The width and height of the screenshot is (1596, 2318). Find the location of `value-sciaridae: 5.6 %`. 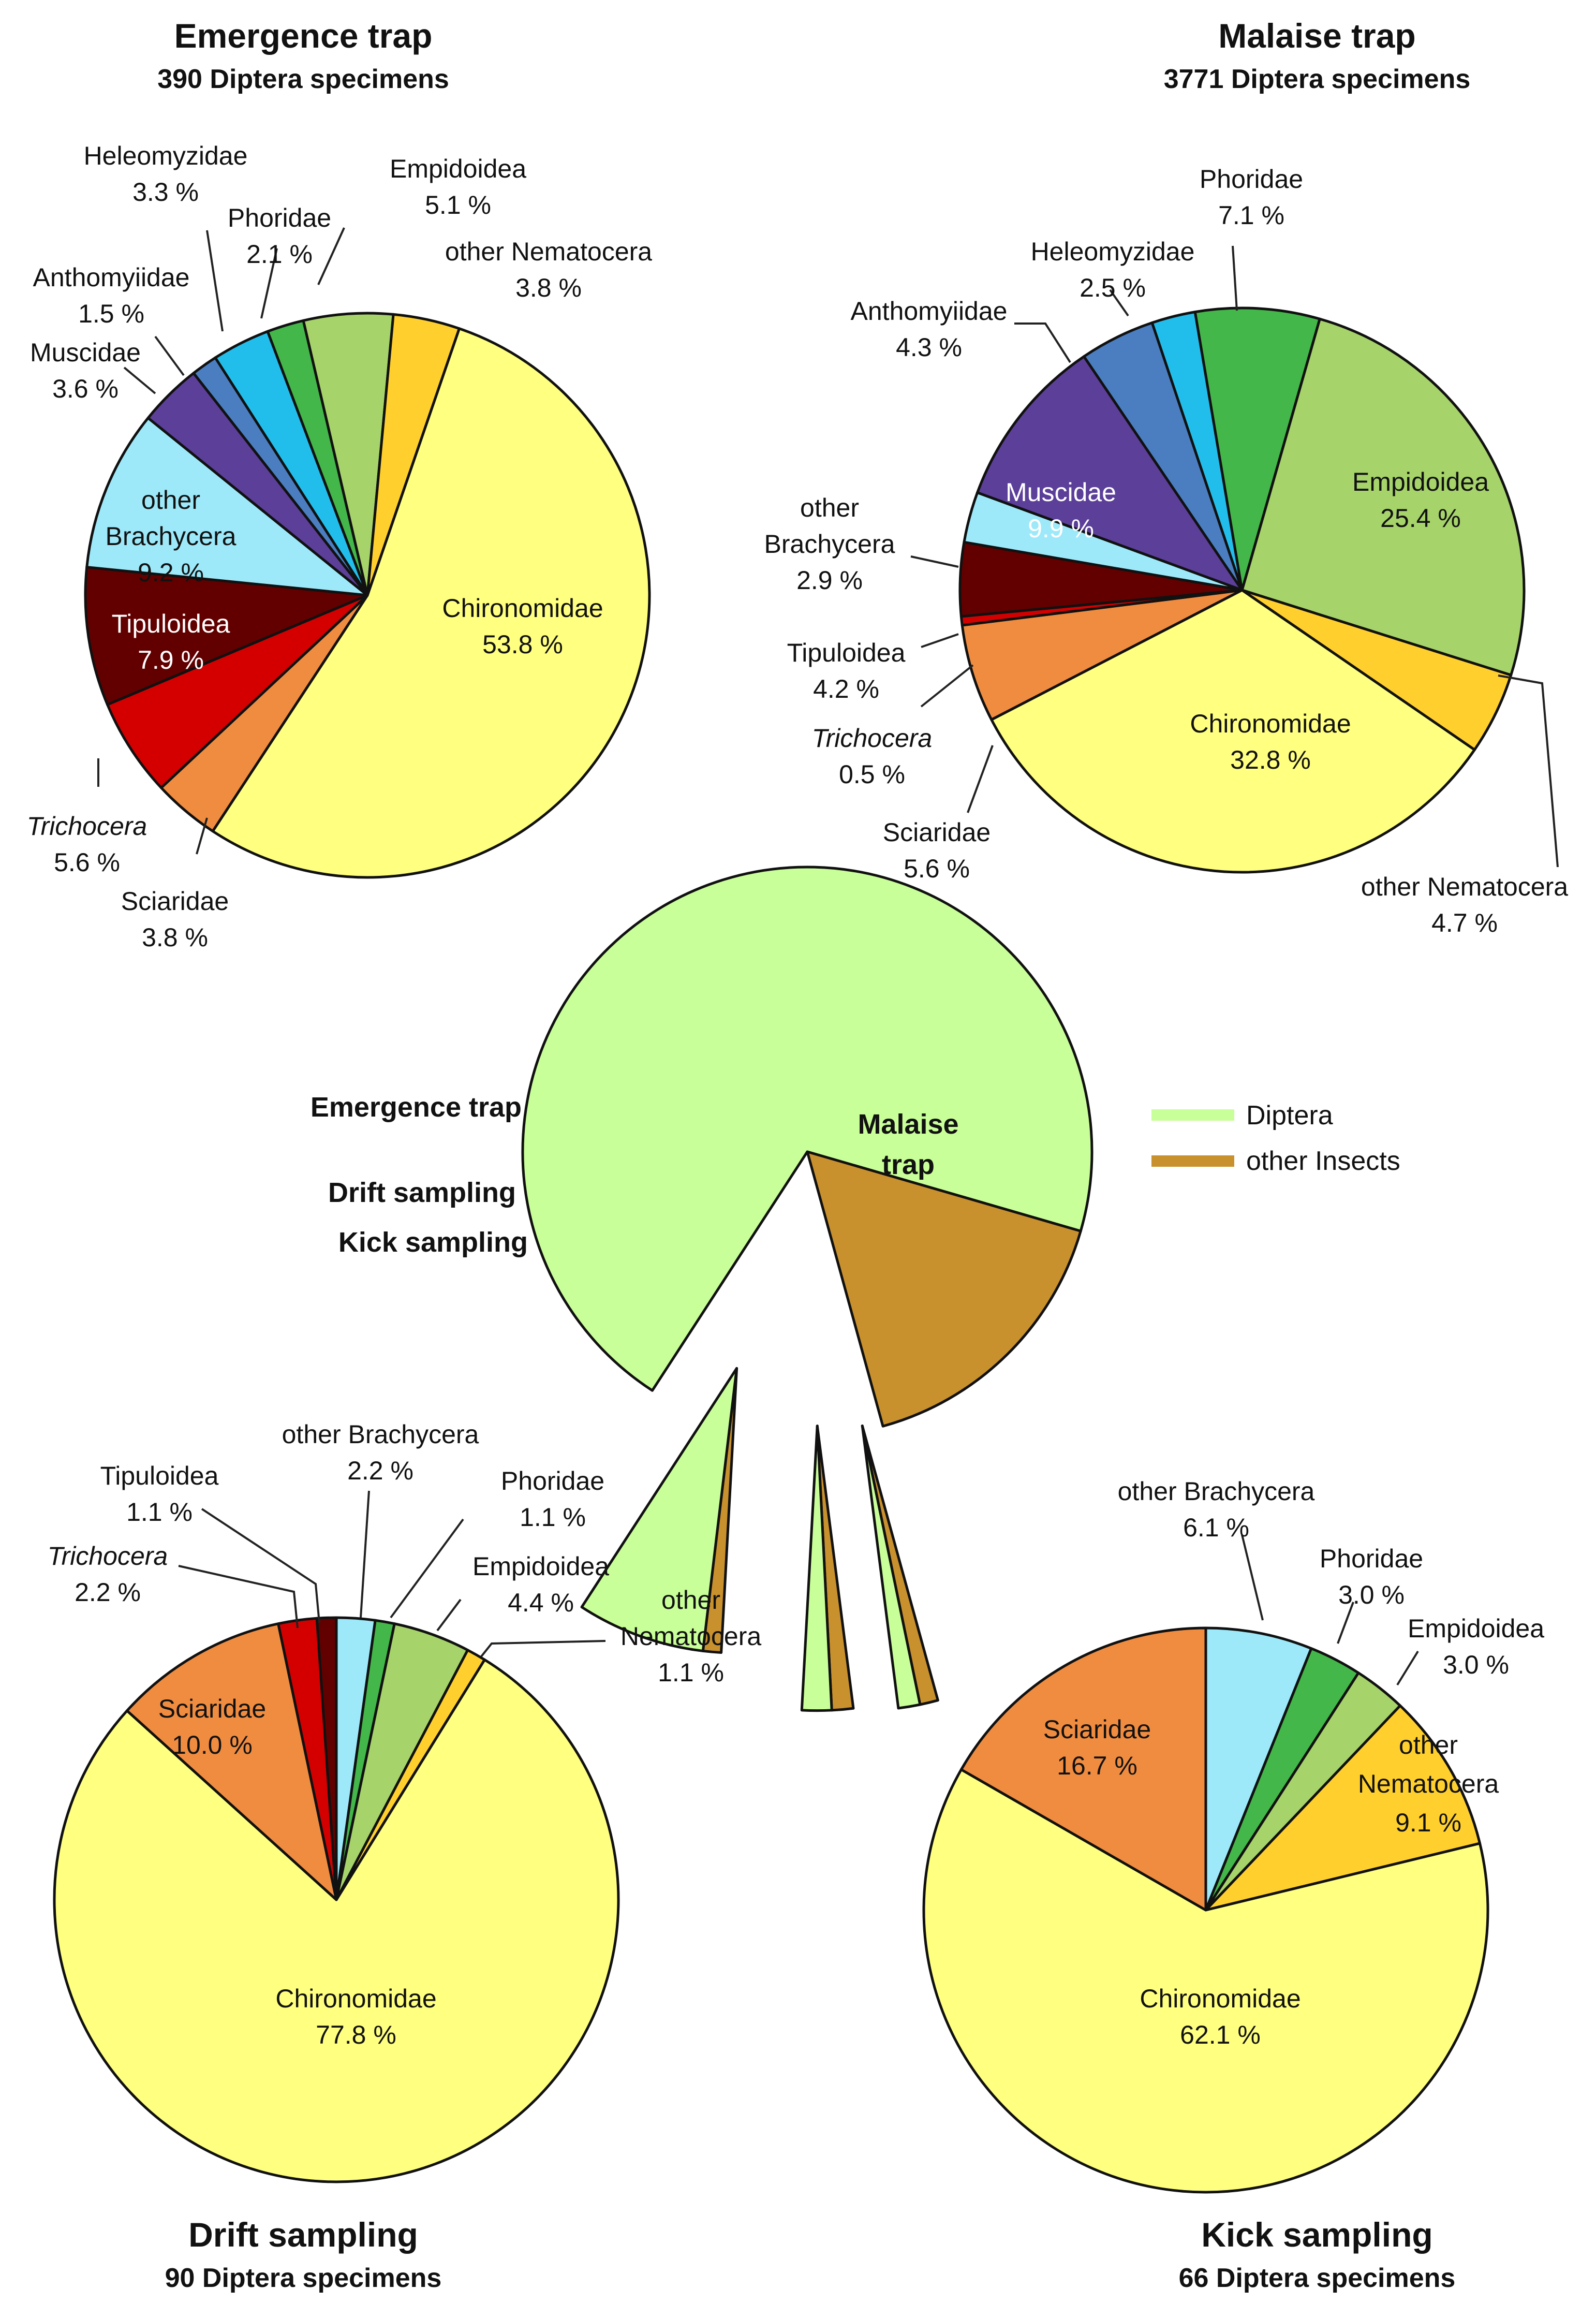

value-sciaridae: 5.6 % is located at coordinates (937, 868).